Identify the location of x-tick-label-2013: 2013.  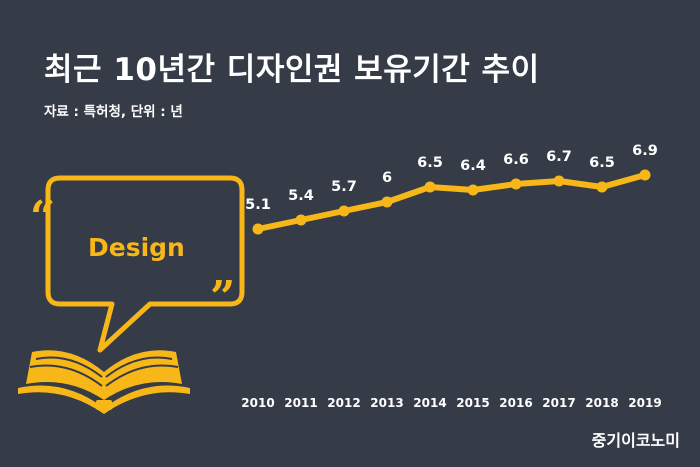
(386, 403).